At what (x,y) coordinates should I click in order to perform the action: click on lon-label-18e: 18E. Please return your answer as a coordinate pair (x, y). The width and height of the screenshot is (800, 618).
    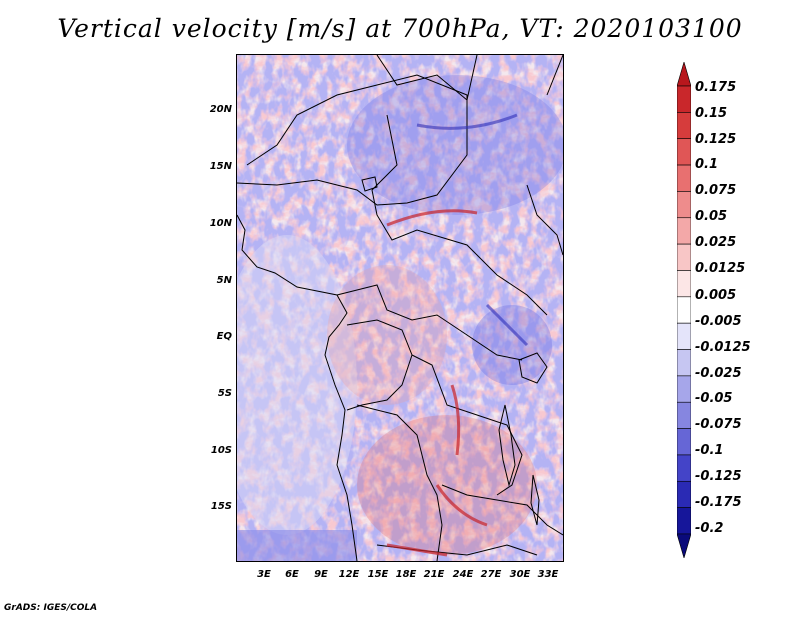
    Looking at the image, I should click on (406, 574).